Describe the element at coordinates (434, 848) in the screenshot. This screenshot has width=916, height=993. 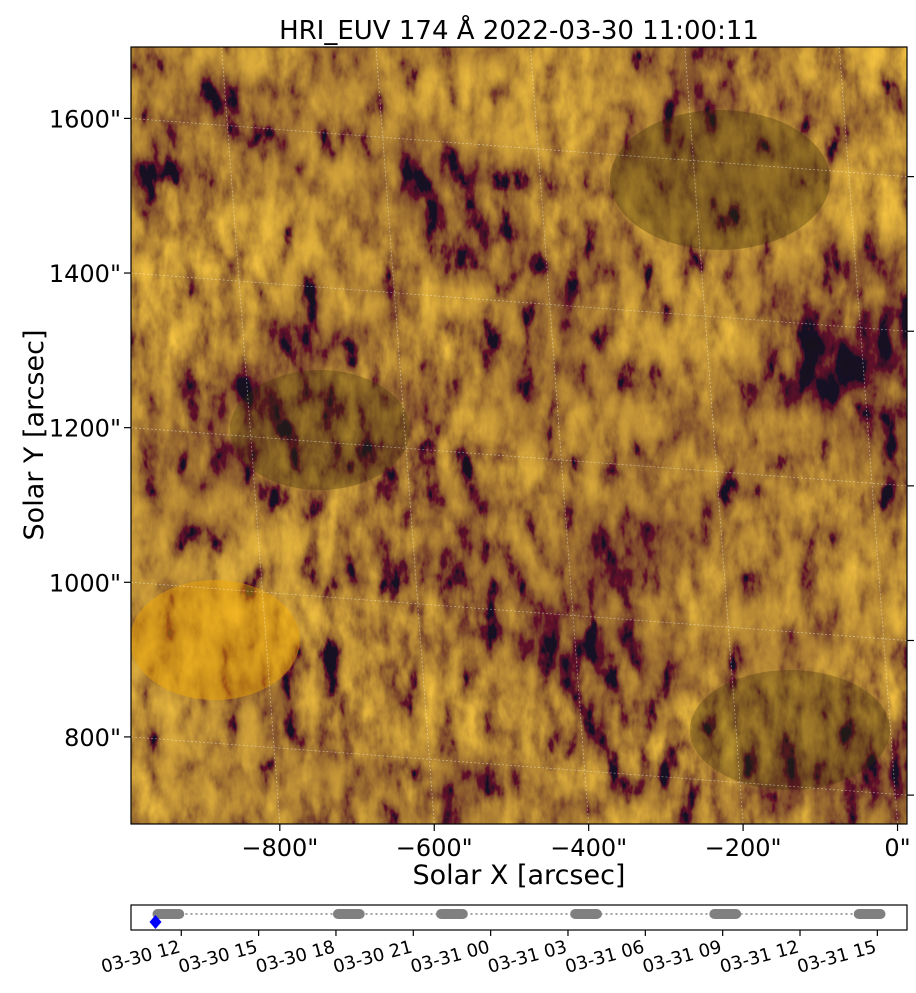
I see `x-tick-label: −600"` at that location.